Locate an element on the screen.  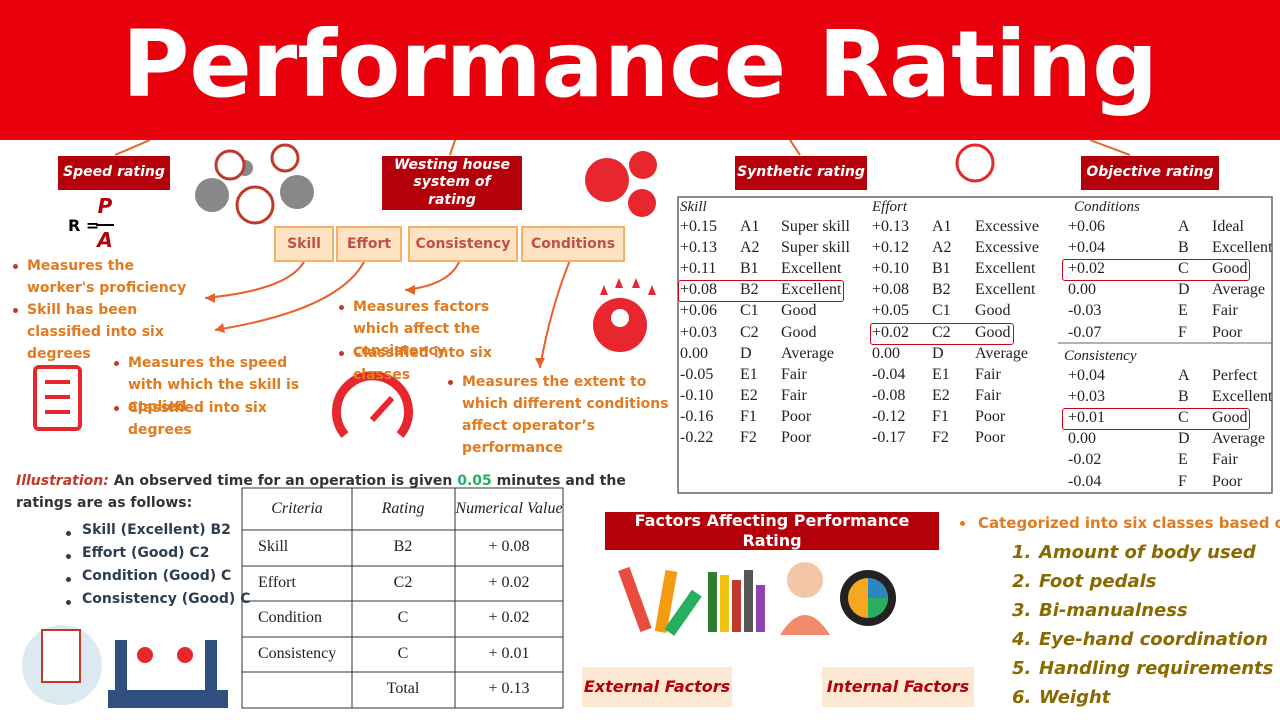
table-cell: + 0.02 is located at coordinates (509, 582).